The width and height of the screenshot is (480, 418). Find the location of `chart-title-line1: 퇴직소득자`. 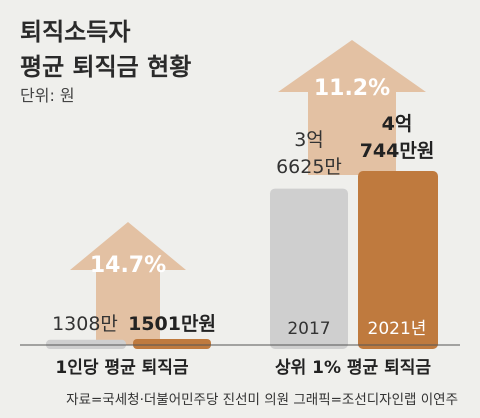

chart-title-line1: 퇴직소득자 is located at coordinates (75, 32).